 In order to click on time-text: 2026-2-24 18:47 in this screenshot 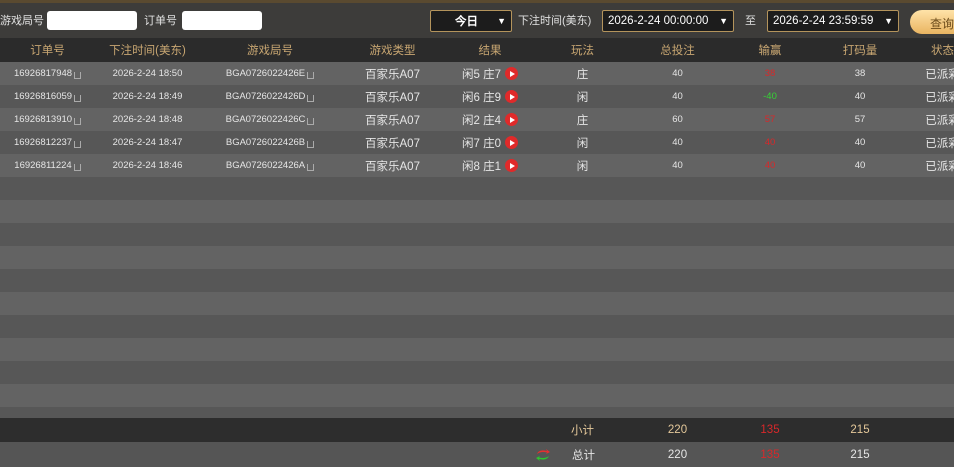, I will do `click(147, 142)`.